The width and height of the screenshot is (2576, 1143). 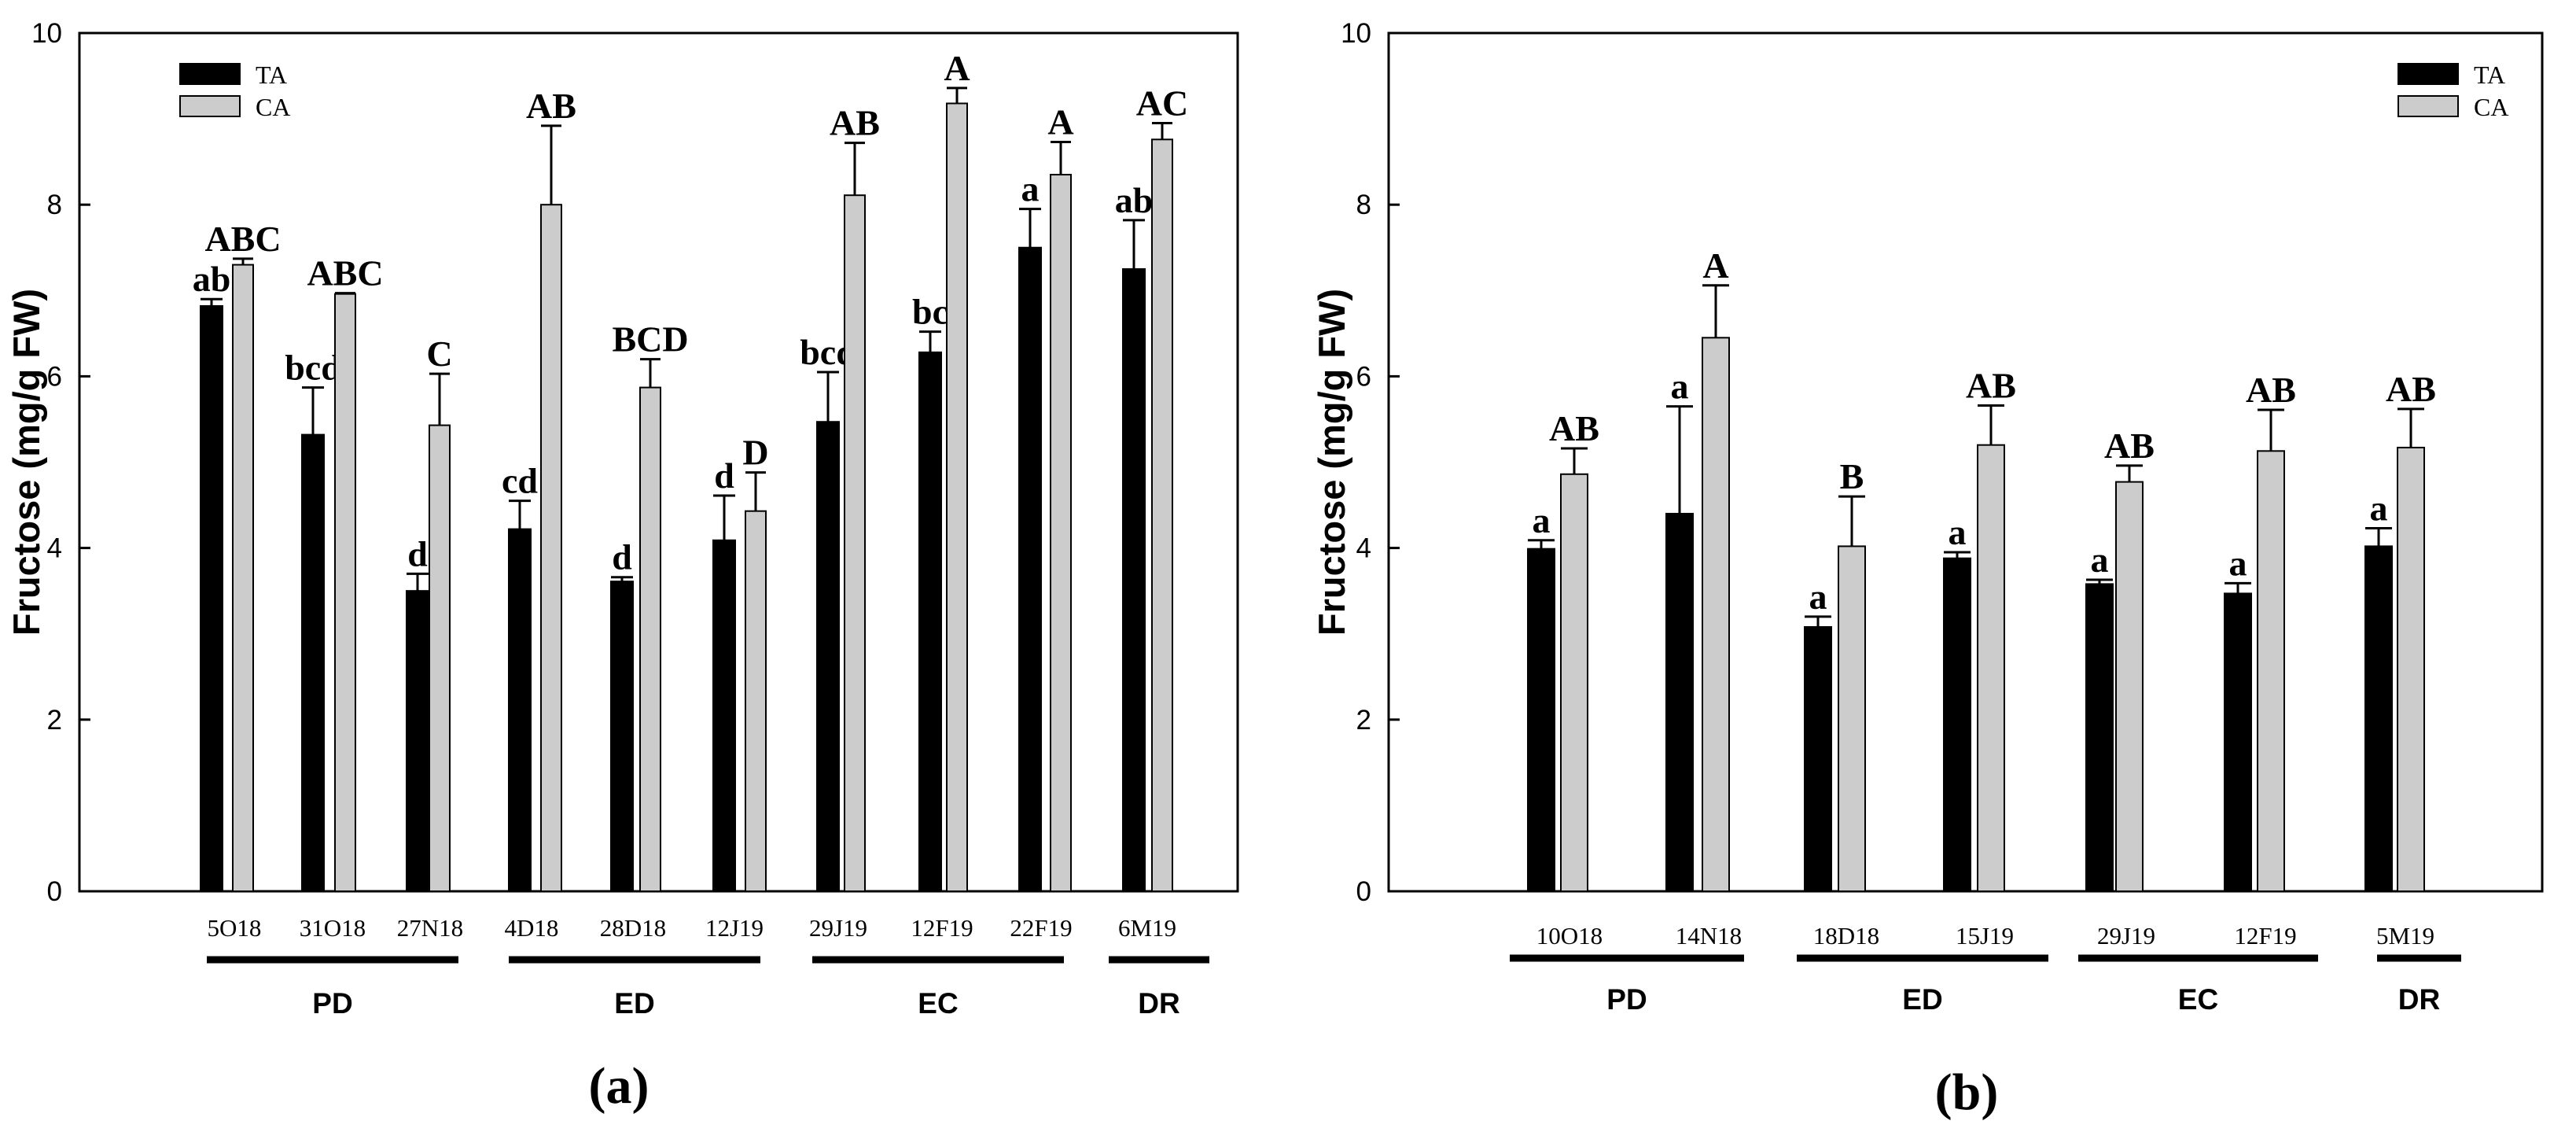 What do you see at coordinates (551, 548) in the screenshot?
I see `bar-ca-4D18` at bounding box center [551, 548].